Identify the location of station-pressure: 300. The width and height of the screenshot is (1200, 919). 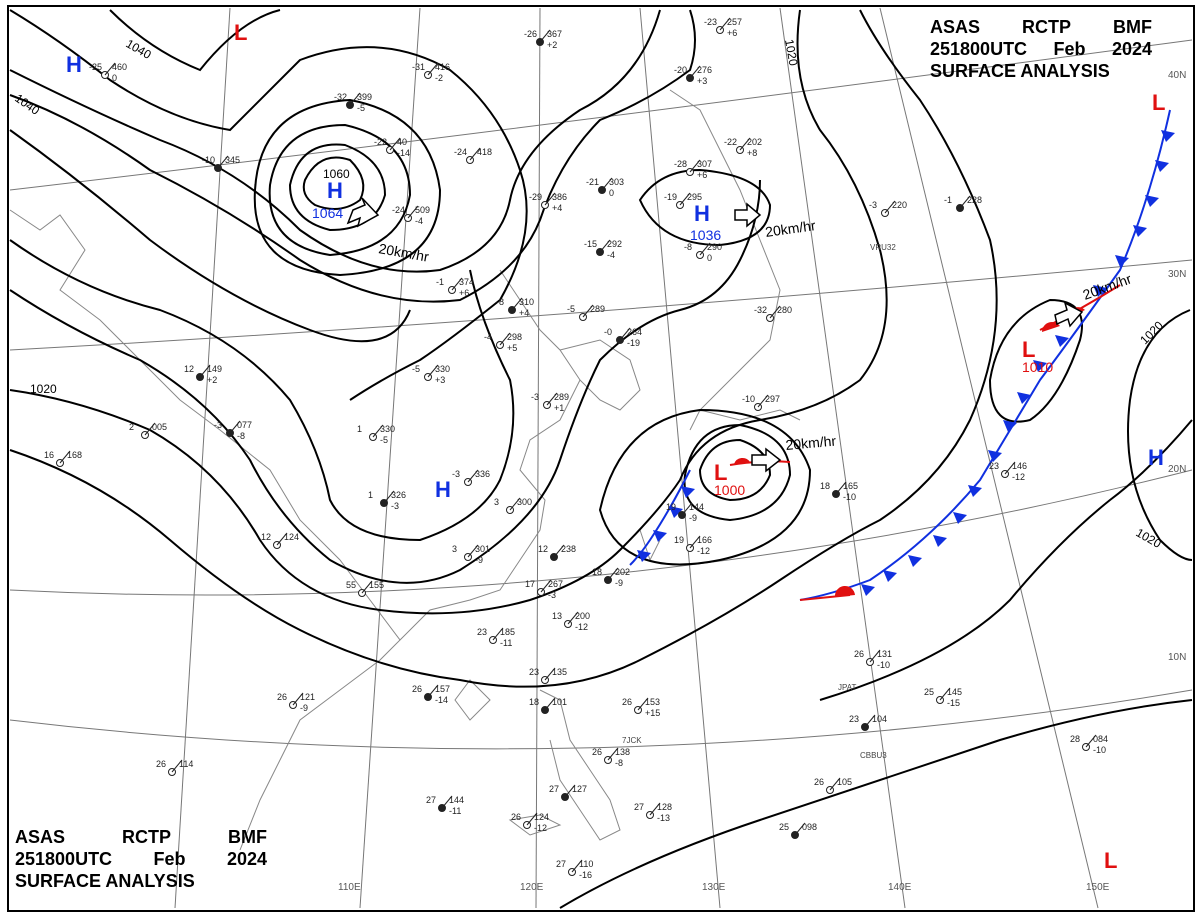
(524, 502).